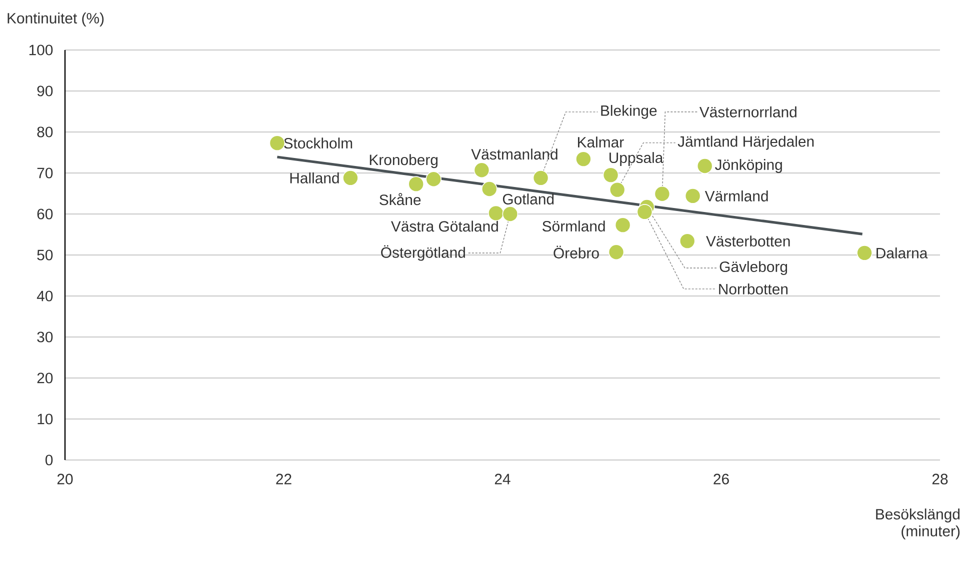 This screenshot has width=966, height=561. What do you see at coordinates (44, 296) in the screenshot?
I see `y-tick-label: 40` at bounding box center [44, 296].